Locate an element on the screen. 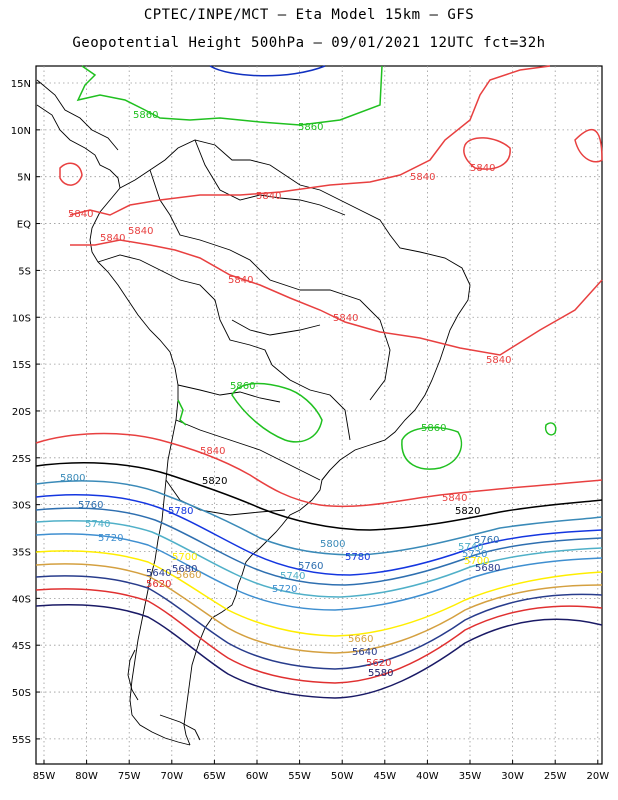 The image size is (618, 800). lon-label: 80W is located at coordinates (86, 776).